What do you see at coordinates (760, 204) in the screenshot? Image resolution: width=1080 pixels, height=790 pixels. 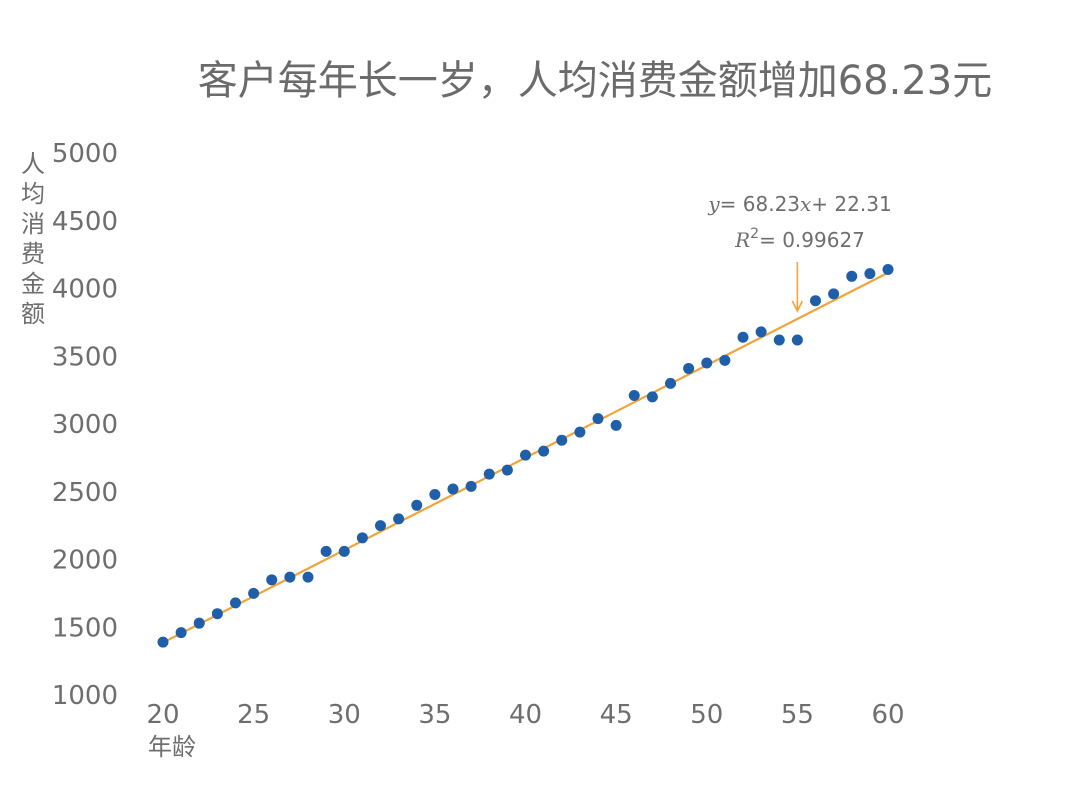 I see `equation-slope: = 68.23` at bounding box center [760, 204].